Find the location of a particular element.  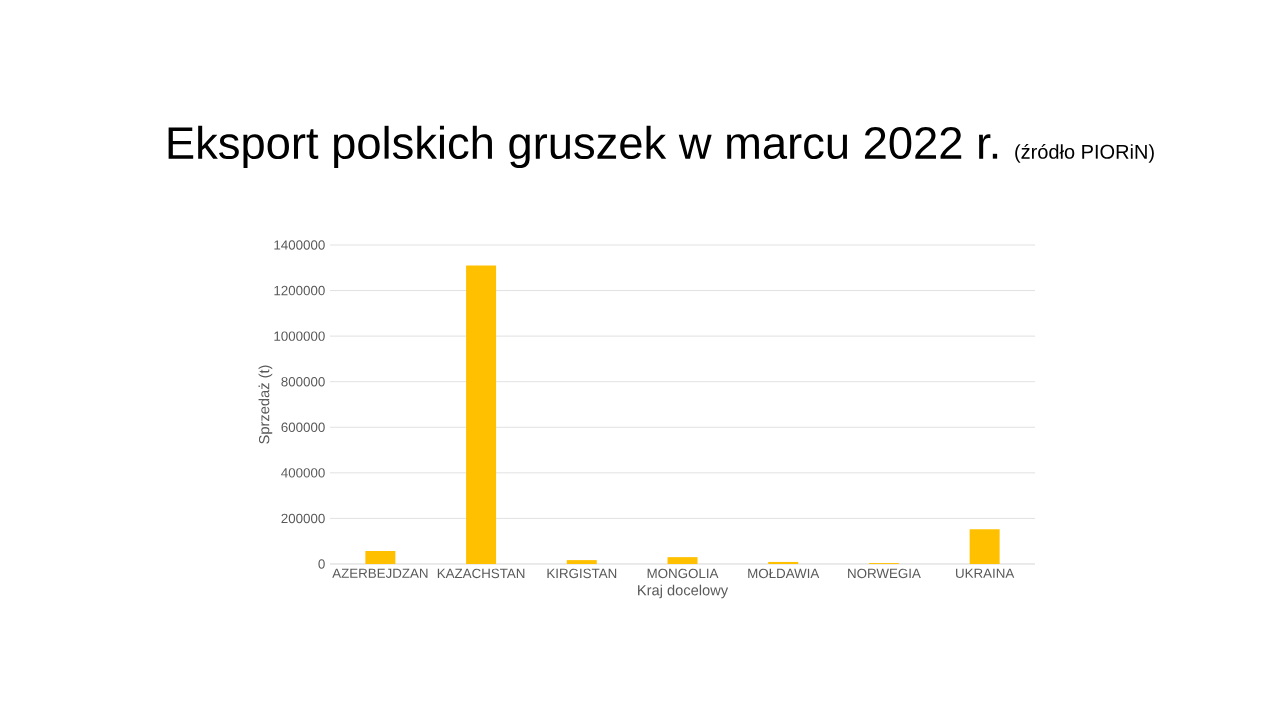

x-tick-label: AZERBEJDZAN is located at coordinates (380, 573).